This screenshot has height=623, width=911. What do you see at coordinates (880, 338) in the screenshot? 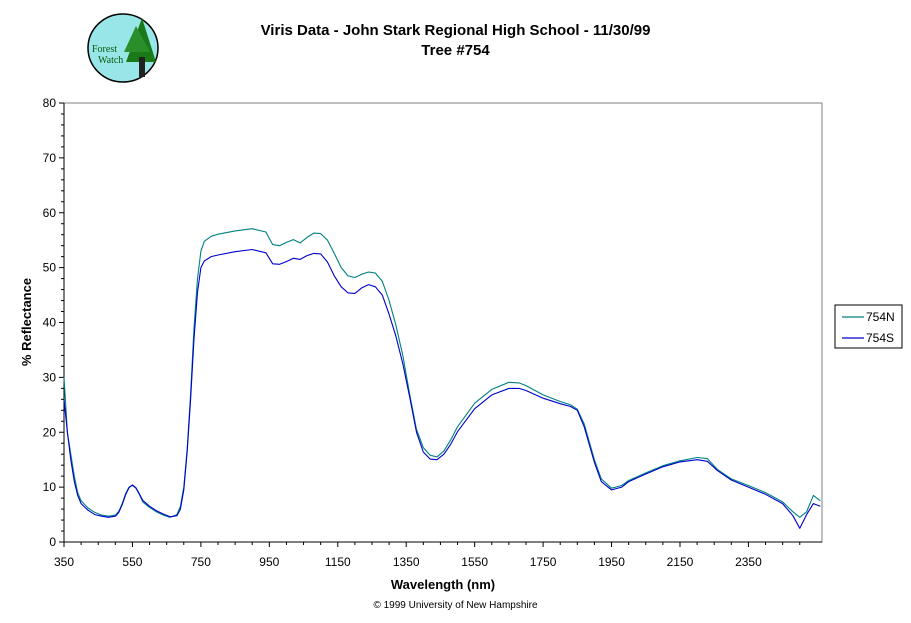
I see `legend-label-754s: 754S` at bounding box center [880, 338].